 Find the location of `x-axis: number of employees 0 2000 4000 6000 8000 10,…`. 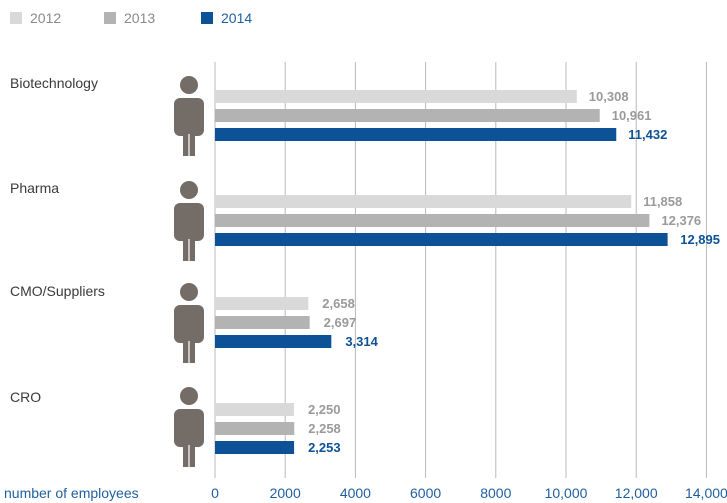

x-axis: number of employees 0 2000 4000 6000 8000 10,… is located at coordinates (365, 493).